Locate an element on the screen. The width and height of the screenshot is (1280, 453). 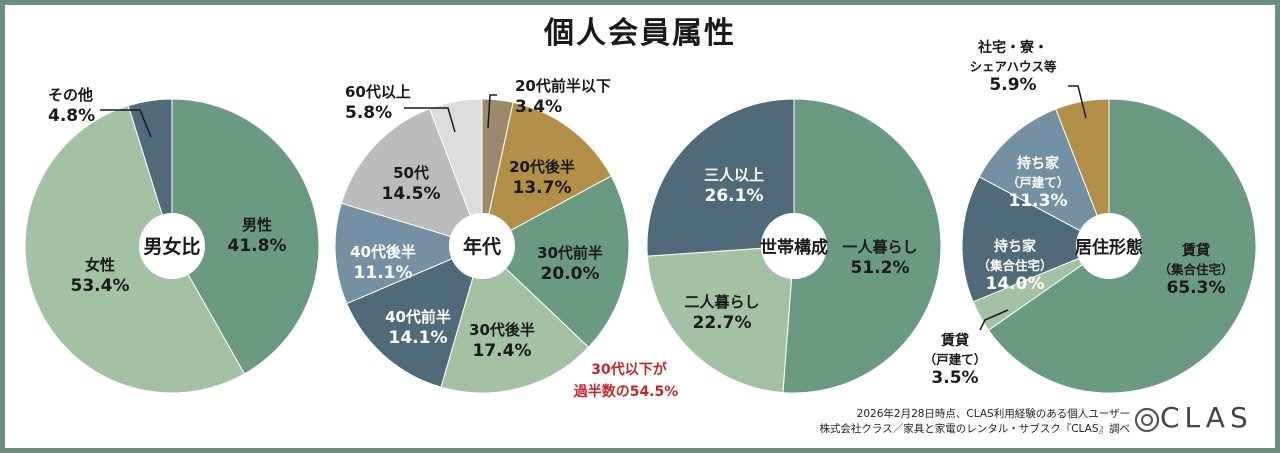
slice-category-label: 60代以上 is located at coordinates (378, 92).